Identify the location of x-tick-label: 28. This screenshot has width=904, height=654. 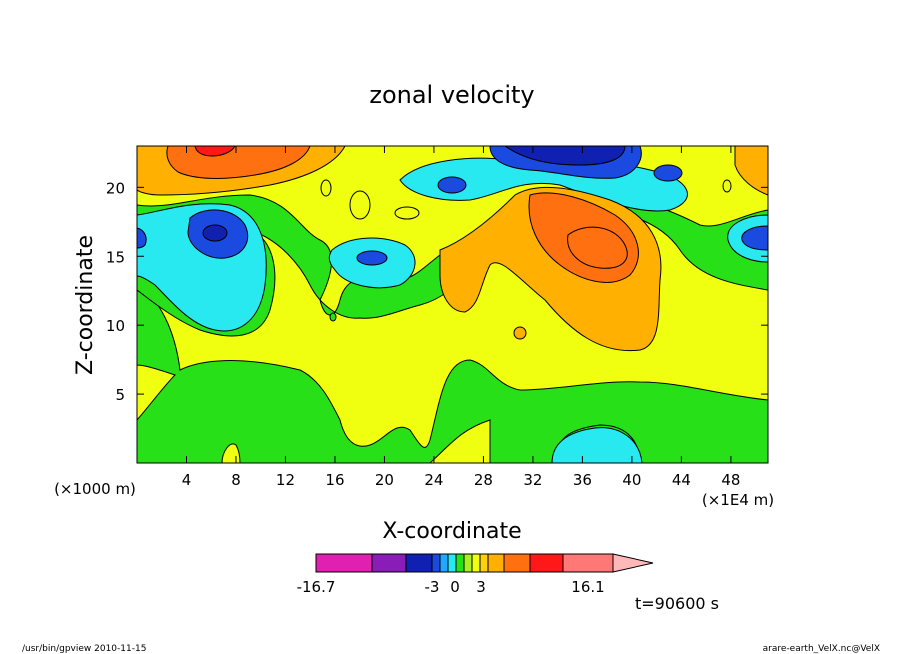
(483, 480).